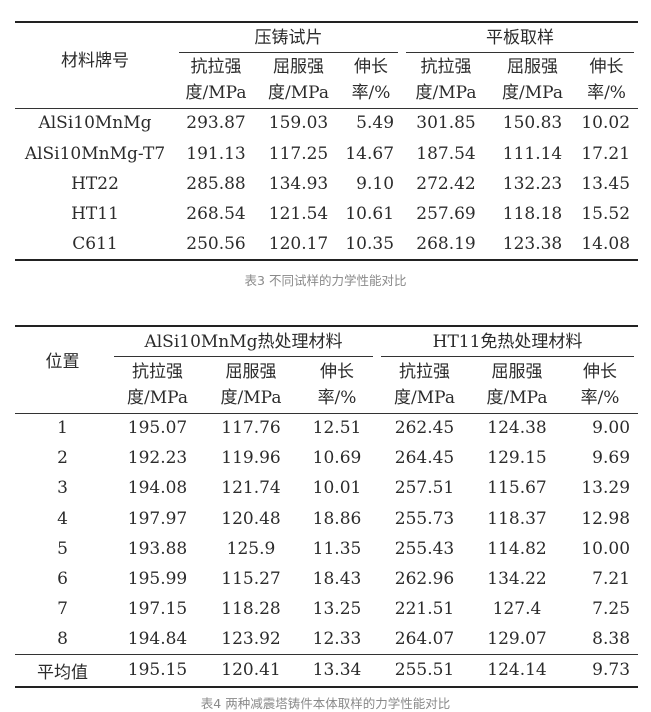 This screenshot has height=712, width=651. What do you see at coordinates (326, 519) in the screenshot?
I see `table-row: 4 197.97 120.48 18.86 255.73 118.37 12.98` at bounding box center [326, 519].